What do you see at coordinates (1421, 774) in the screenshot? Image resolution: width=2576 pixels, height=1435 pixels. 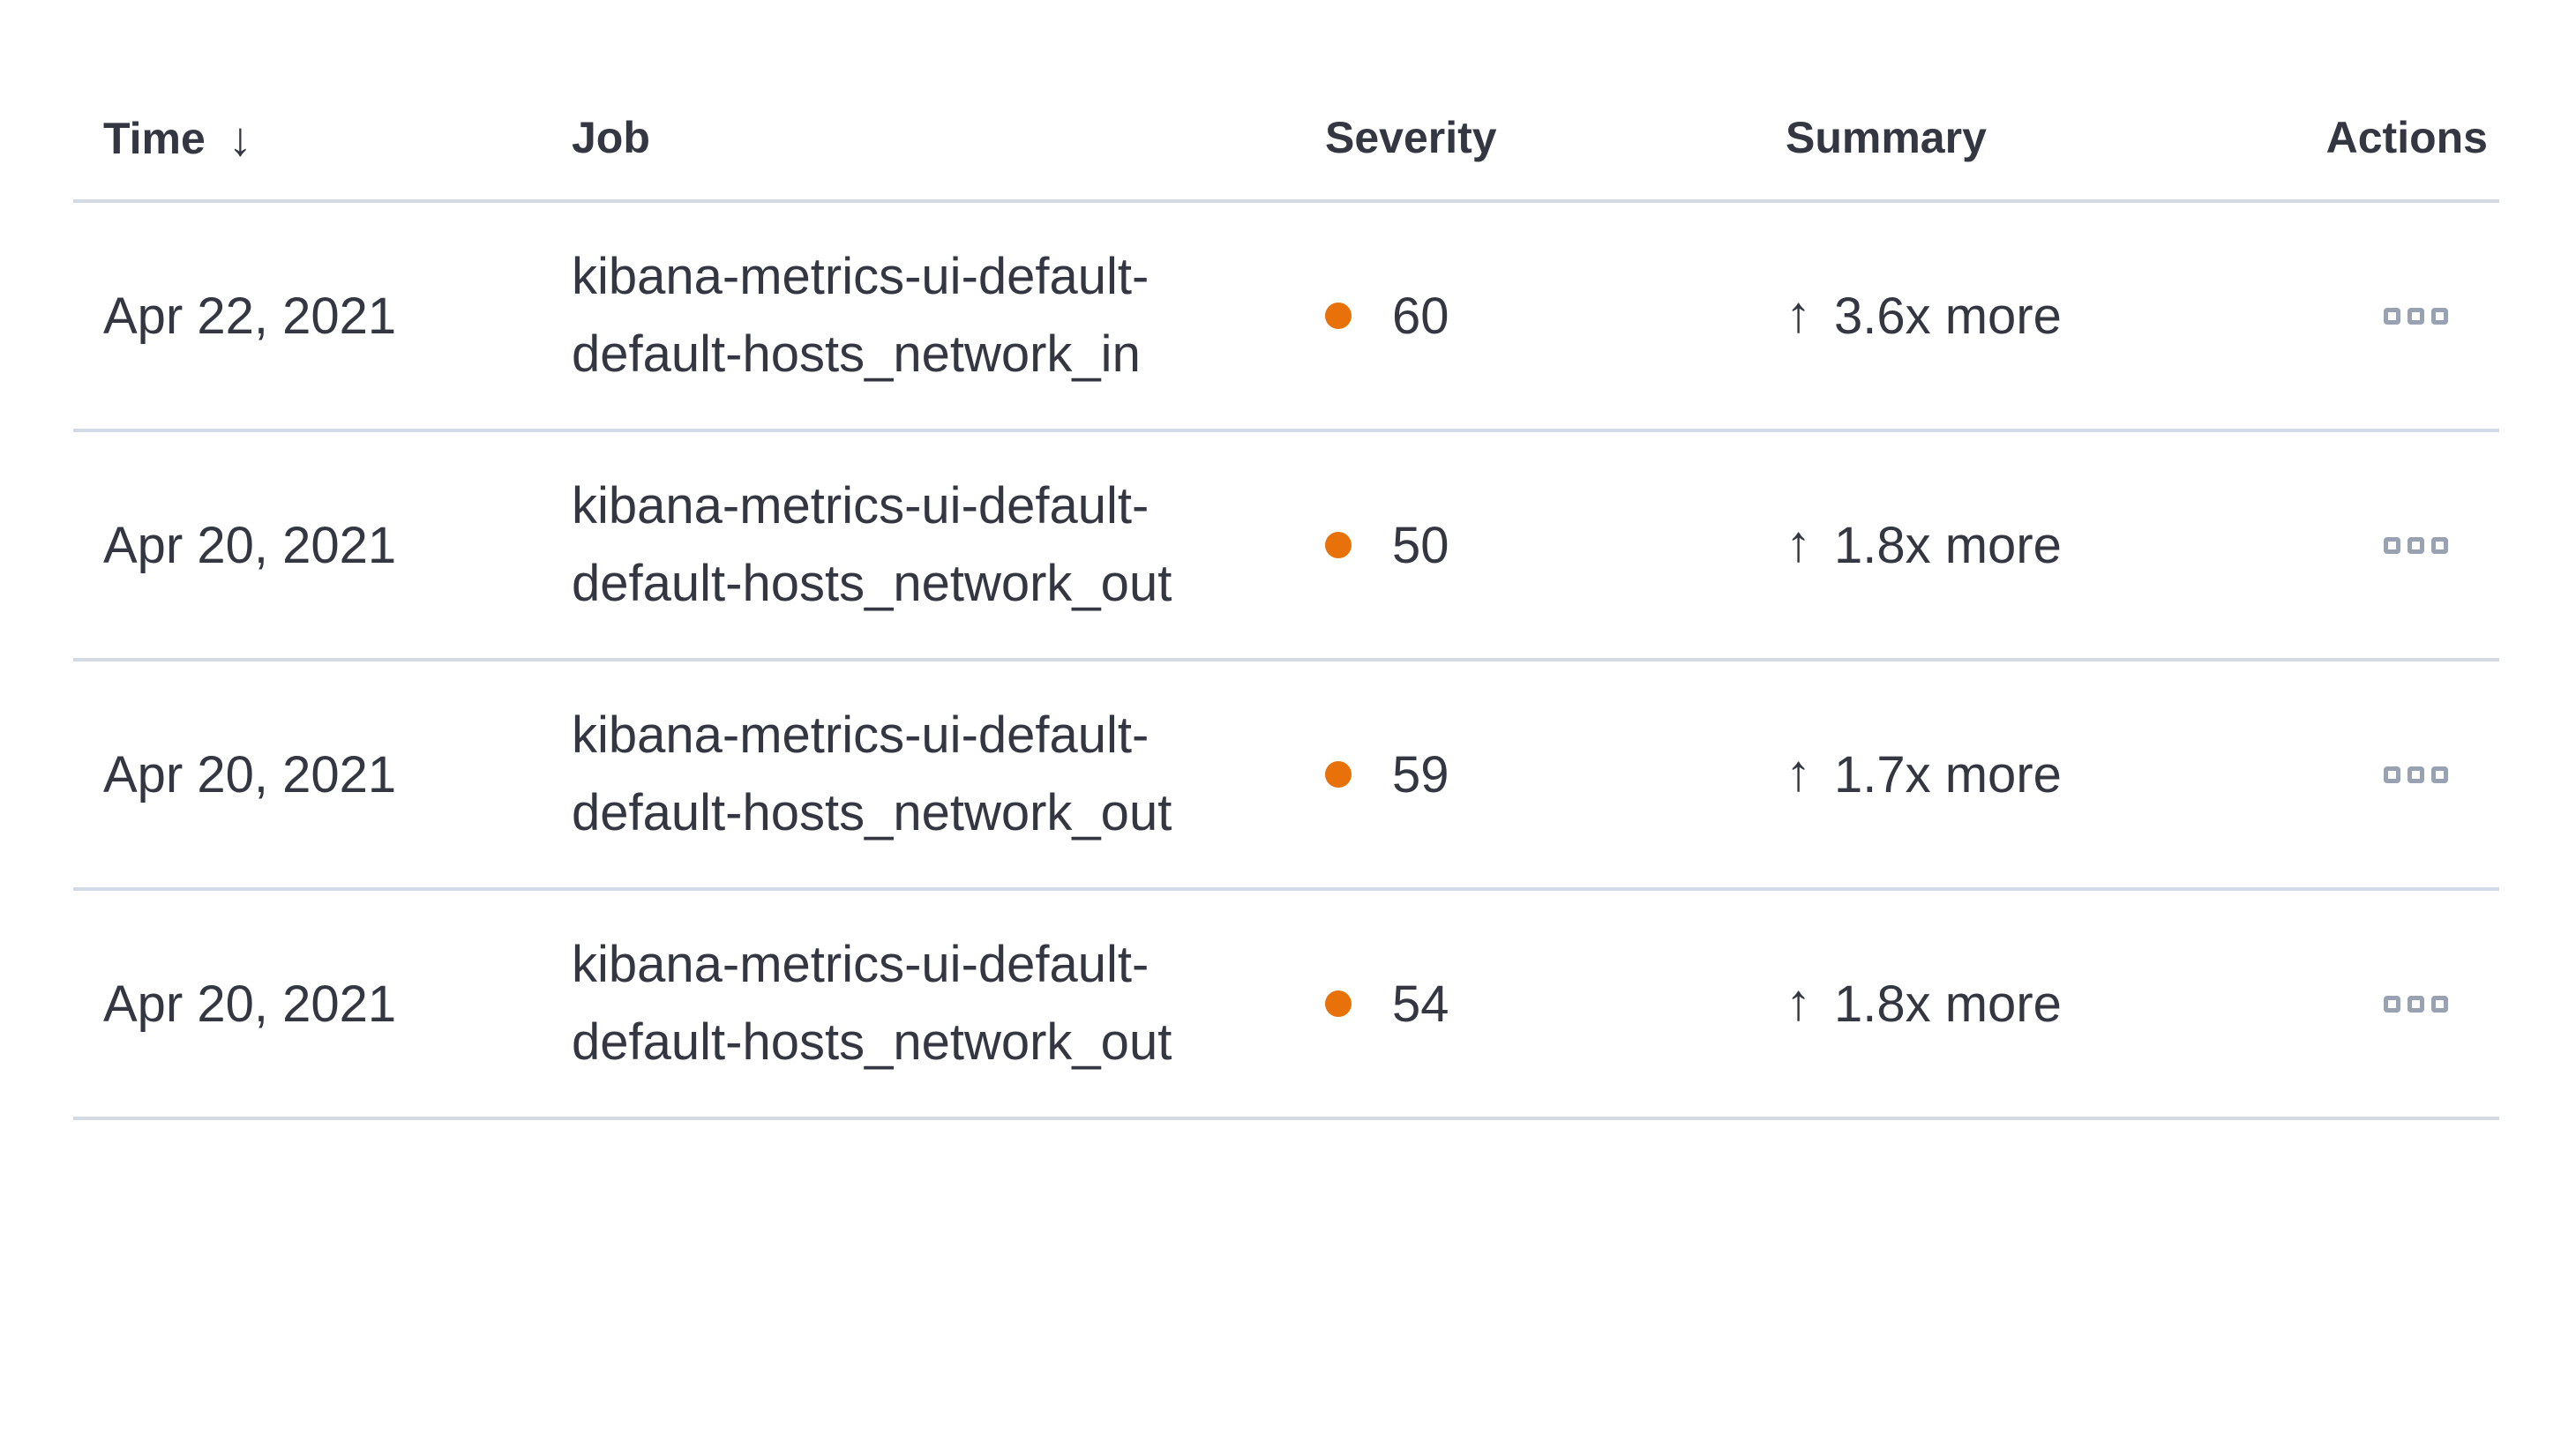 I see `severity-score: 59` at bounding box center [1421, 774].